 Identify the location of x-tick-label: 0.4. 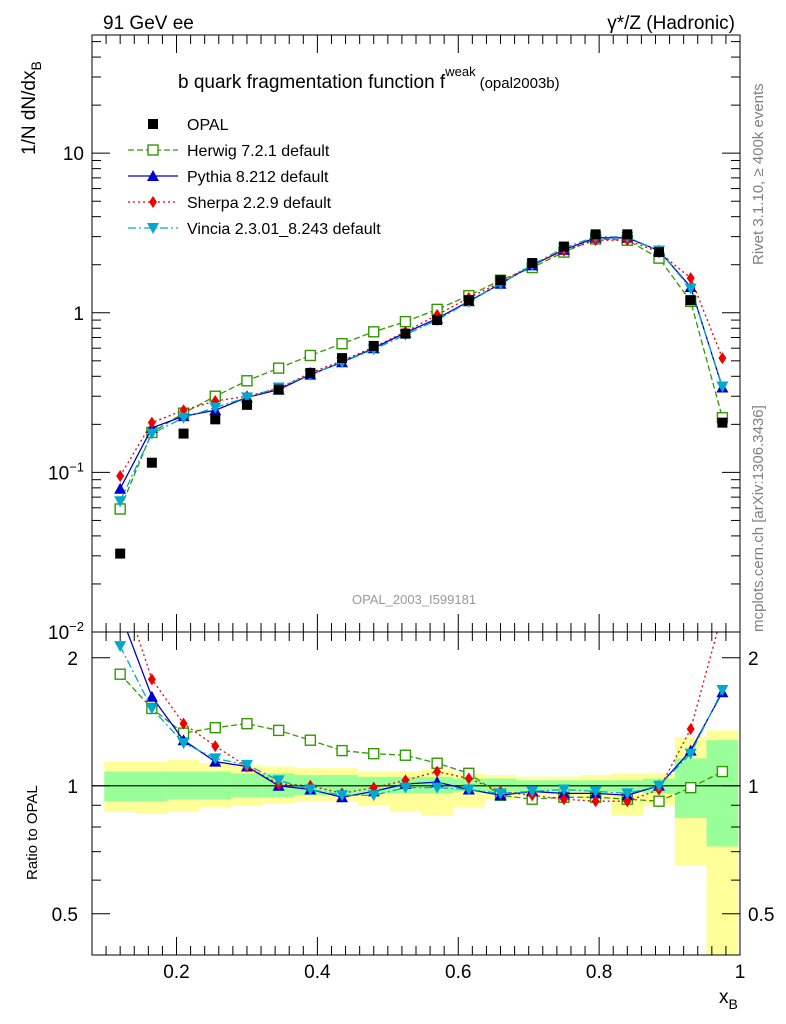
(317, 972).